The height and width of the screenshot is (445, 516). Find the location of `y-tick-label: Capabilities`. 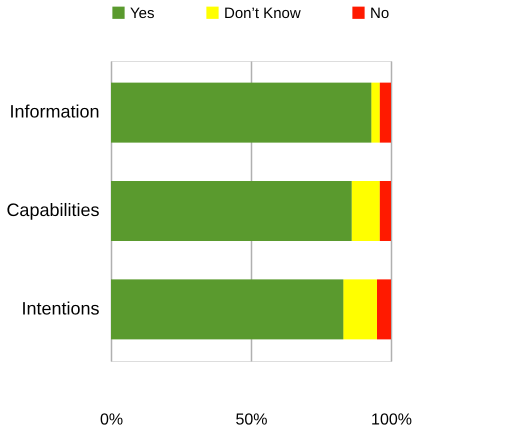

y-tick-label: Capabilities is located at coordinates (53, 210).